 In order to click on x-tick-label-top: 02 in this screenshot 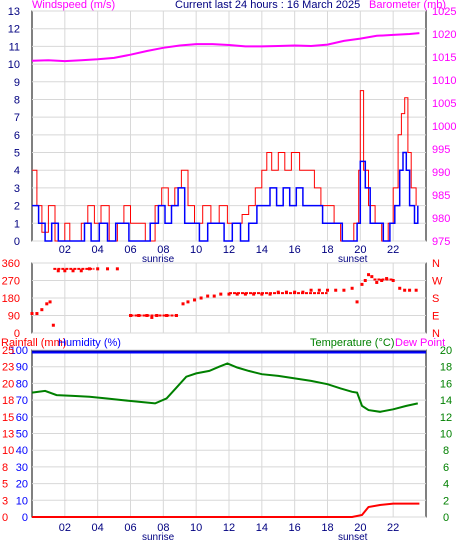, I will do `click(65, 250)`.